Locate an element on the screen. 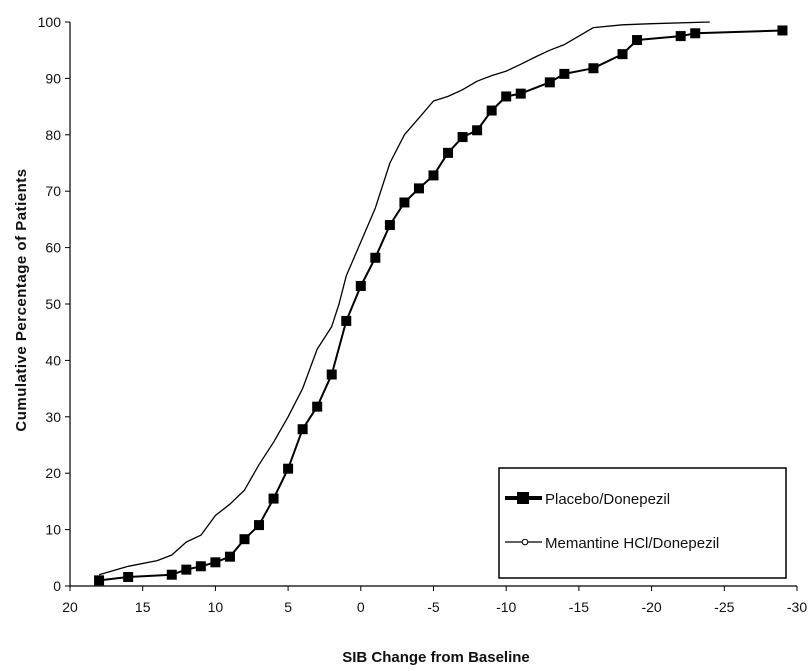 The width and height of the screenshot is (812, 671). x-tick-label: -25 is located at coordinates (724, 607).